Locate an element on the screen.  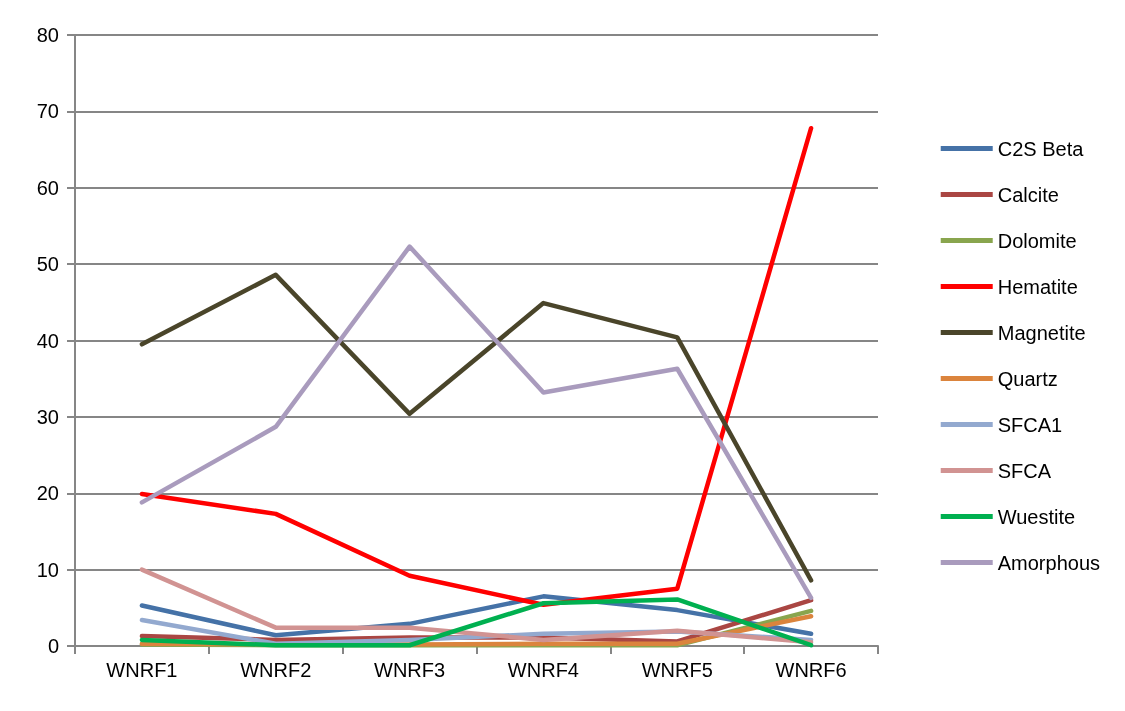
y-tick-label: 50 is located at coordinates (47, 264).